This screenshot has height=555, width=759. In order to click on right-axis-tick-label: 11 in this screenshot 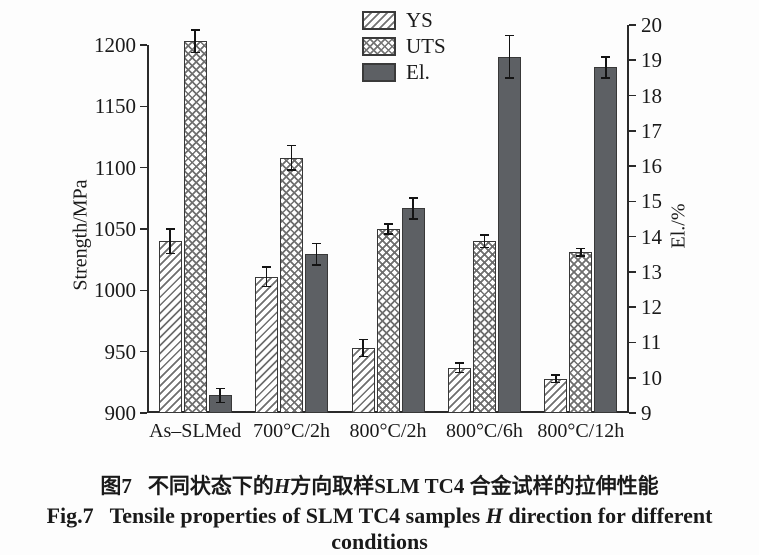, I will do `click(651, 342)`.